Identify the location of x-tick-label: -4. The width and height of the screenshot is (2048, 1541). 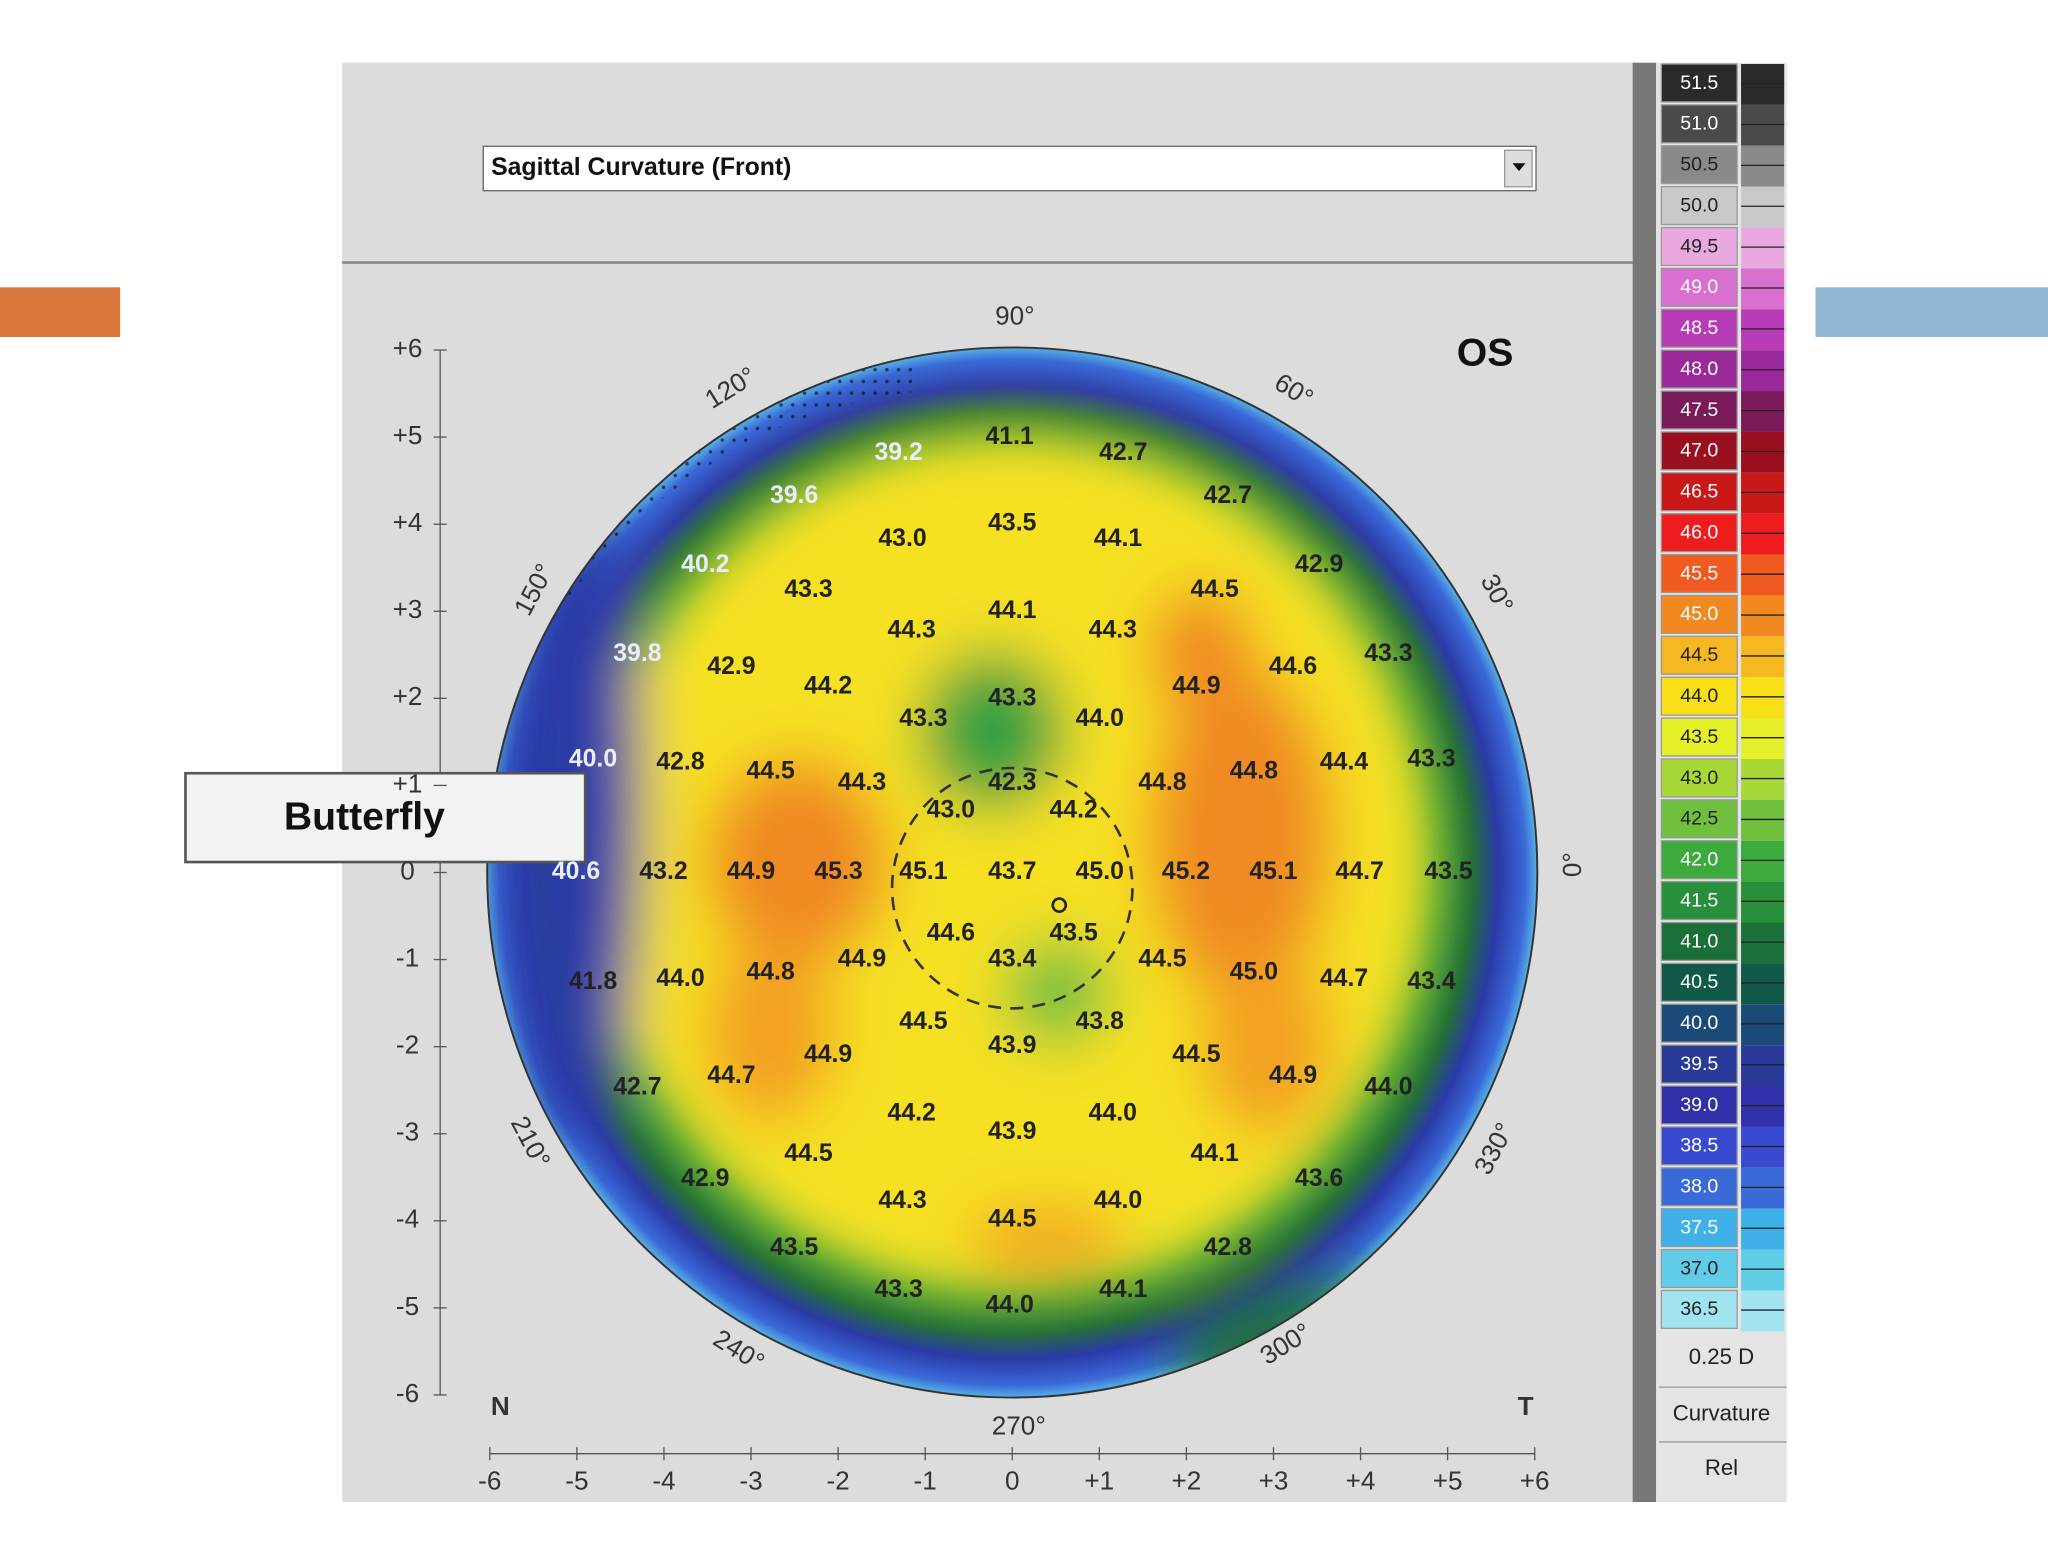
(663, 1480).